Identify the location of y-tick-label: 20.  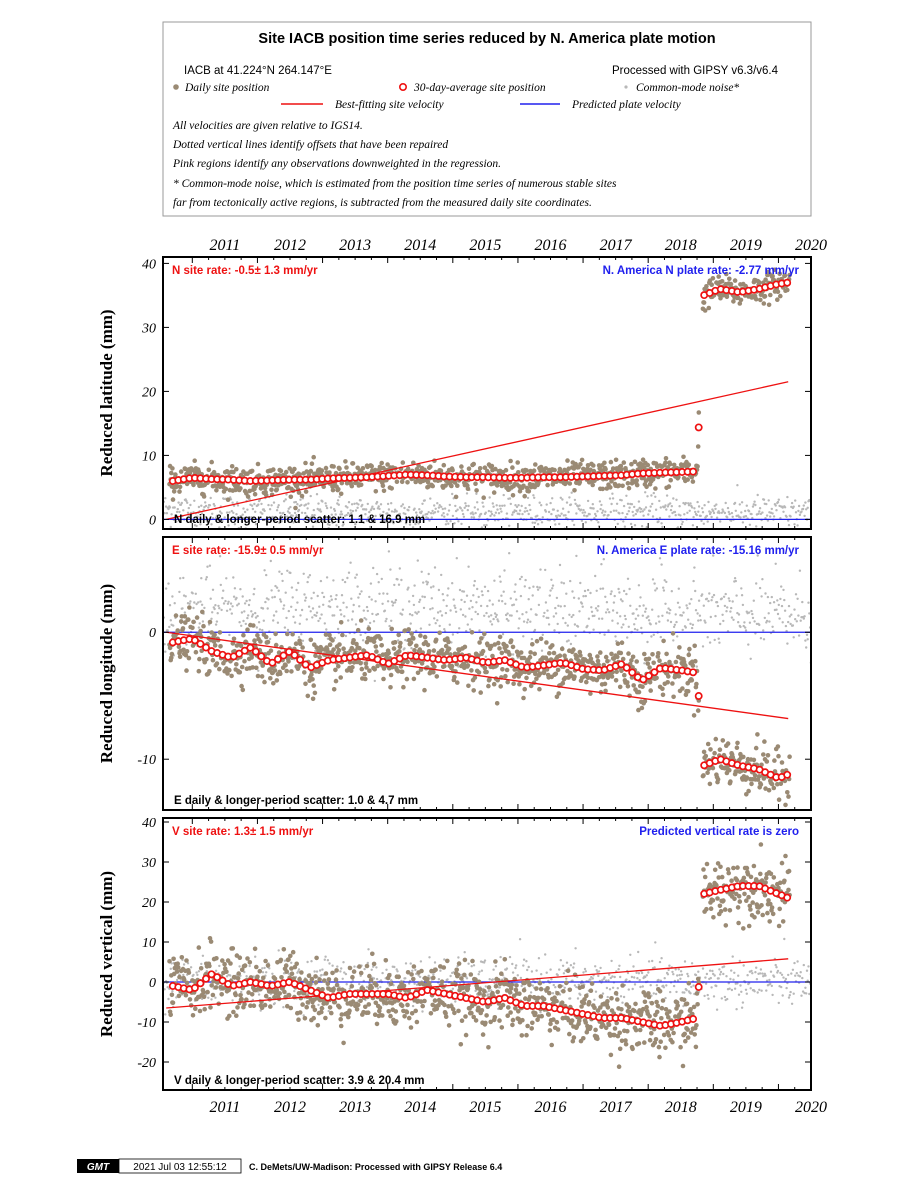
(149, 392).